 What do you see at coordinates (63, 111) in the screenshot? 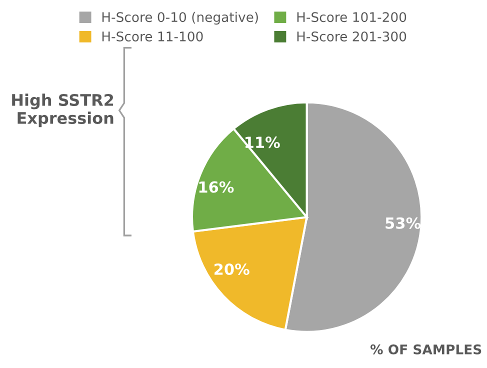
I see `text: High SSTR2 Expression` at bounding box center [63, 111].